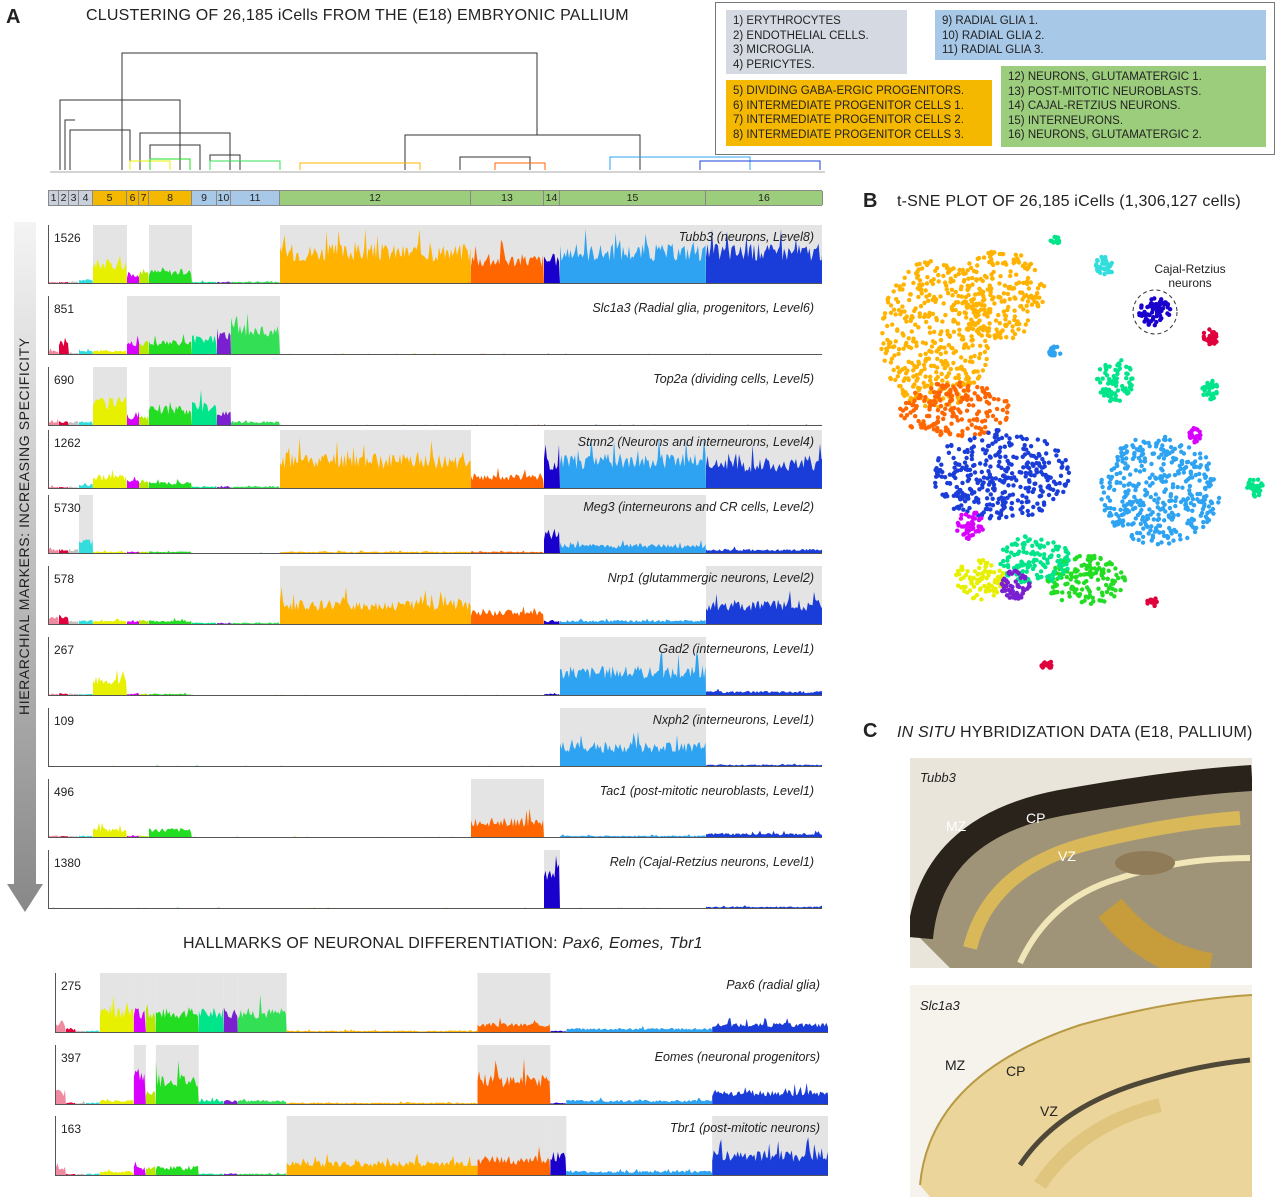  Describe the element at coordinates (71, 1058) in the screenshot. I see `max-value-label: 397` at that location.